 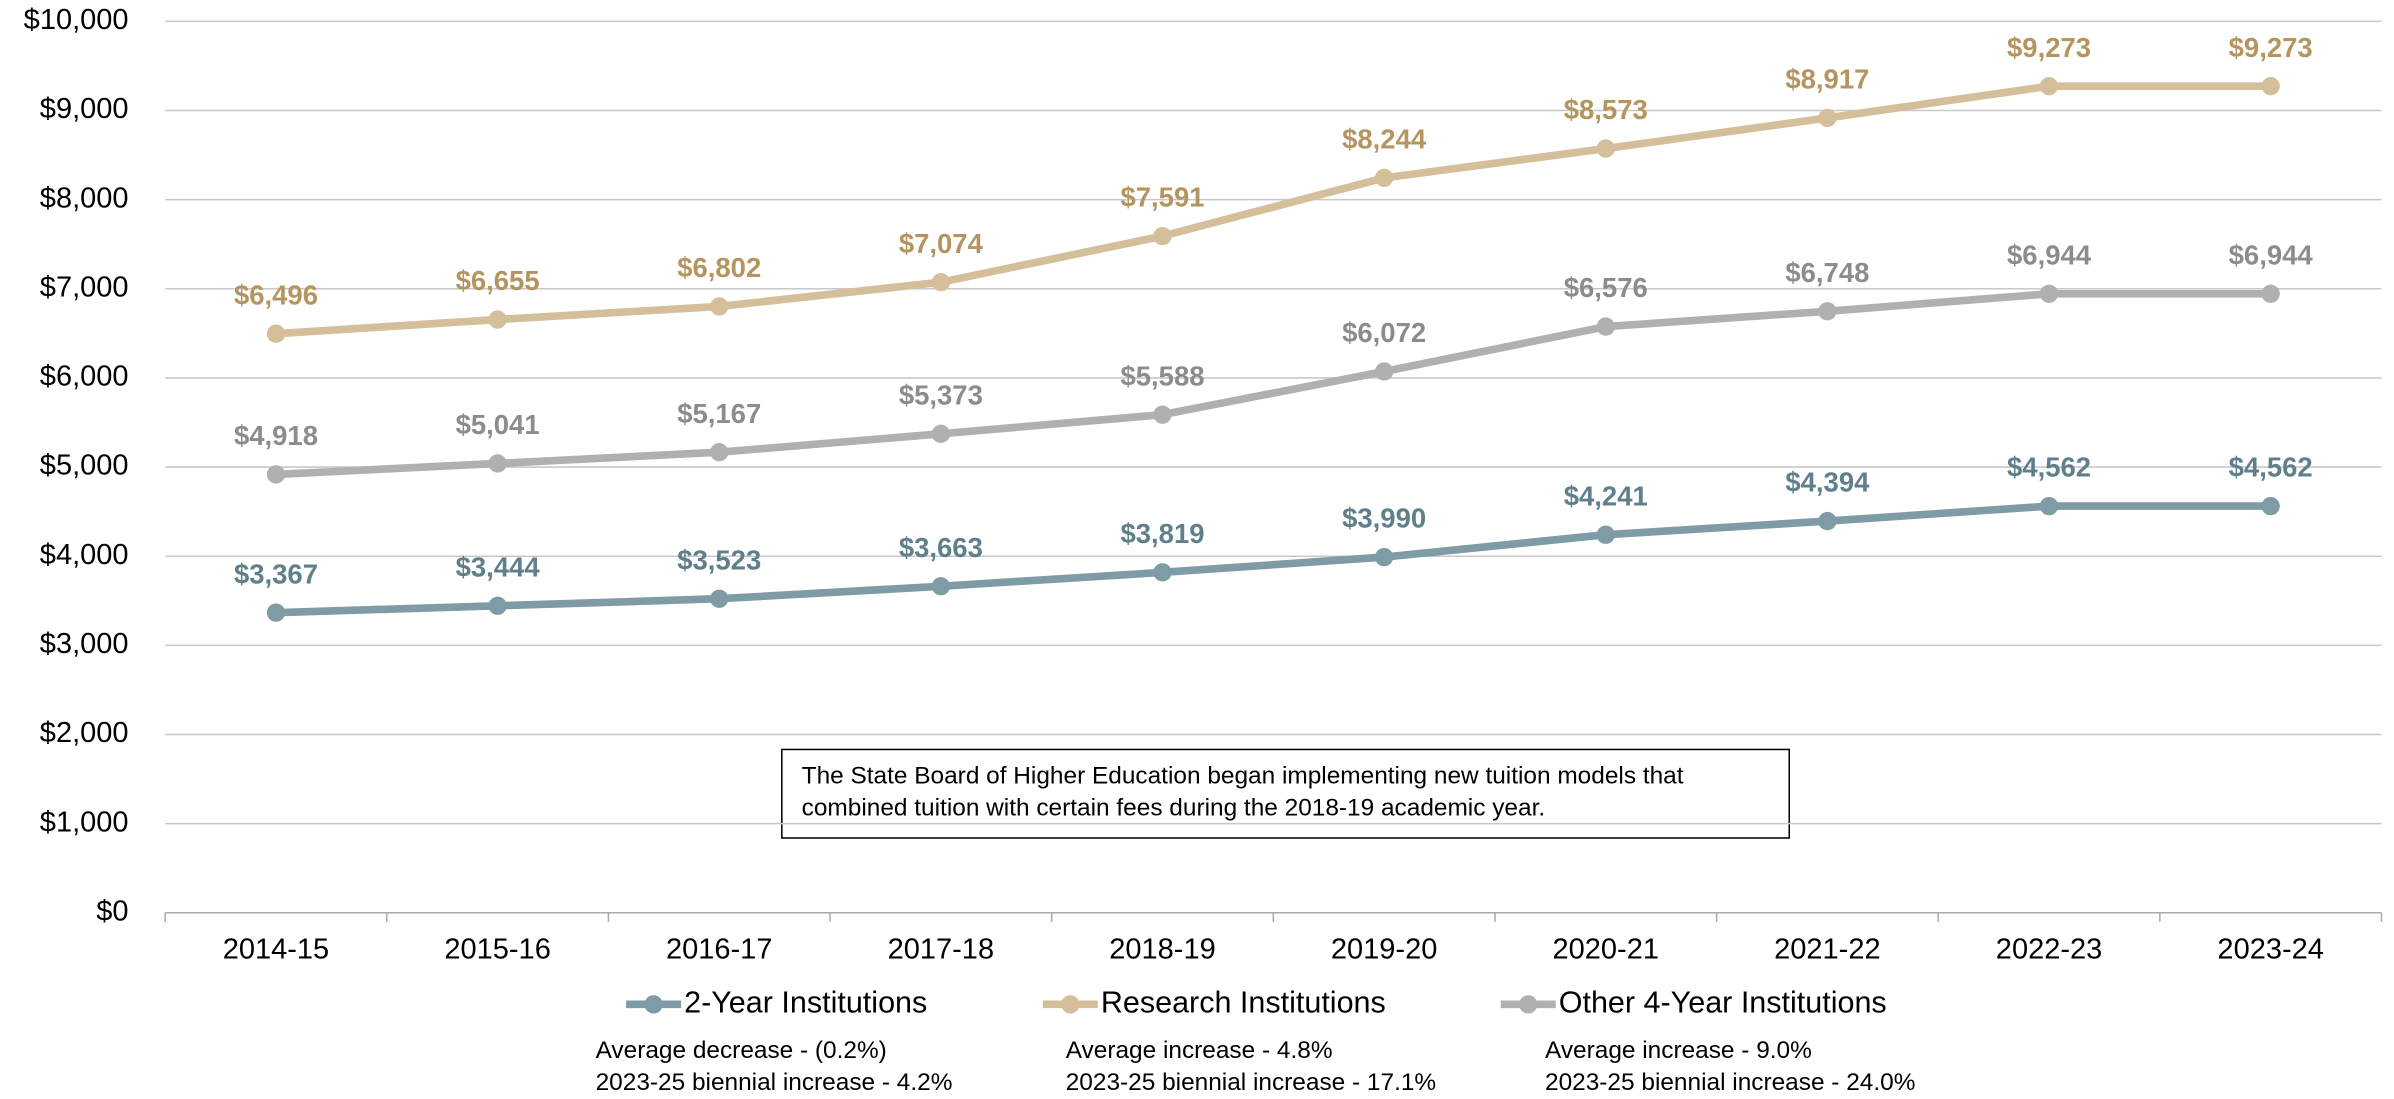 I want to click on x-tick-label: 2017-18, so click(x=941, y=950).